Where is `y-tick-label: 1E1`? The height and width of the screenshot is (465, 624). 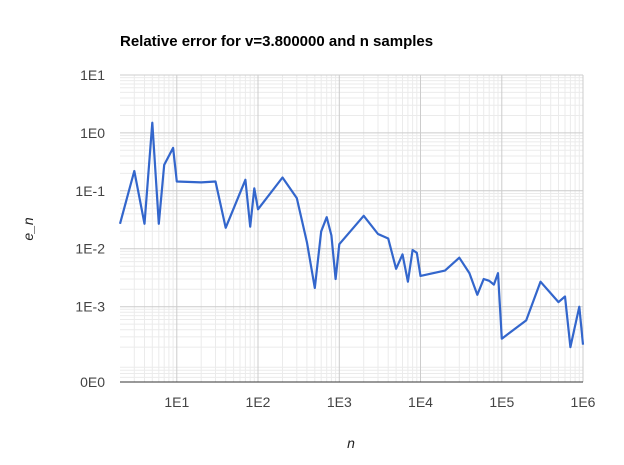
y-tick-label: 1E1 is located at coordinates (92, 75).